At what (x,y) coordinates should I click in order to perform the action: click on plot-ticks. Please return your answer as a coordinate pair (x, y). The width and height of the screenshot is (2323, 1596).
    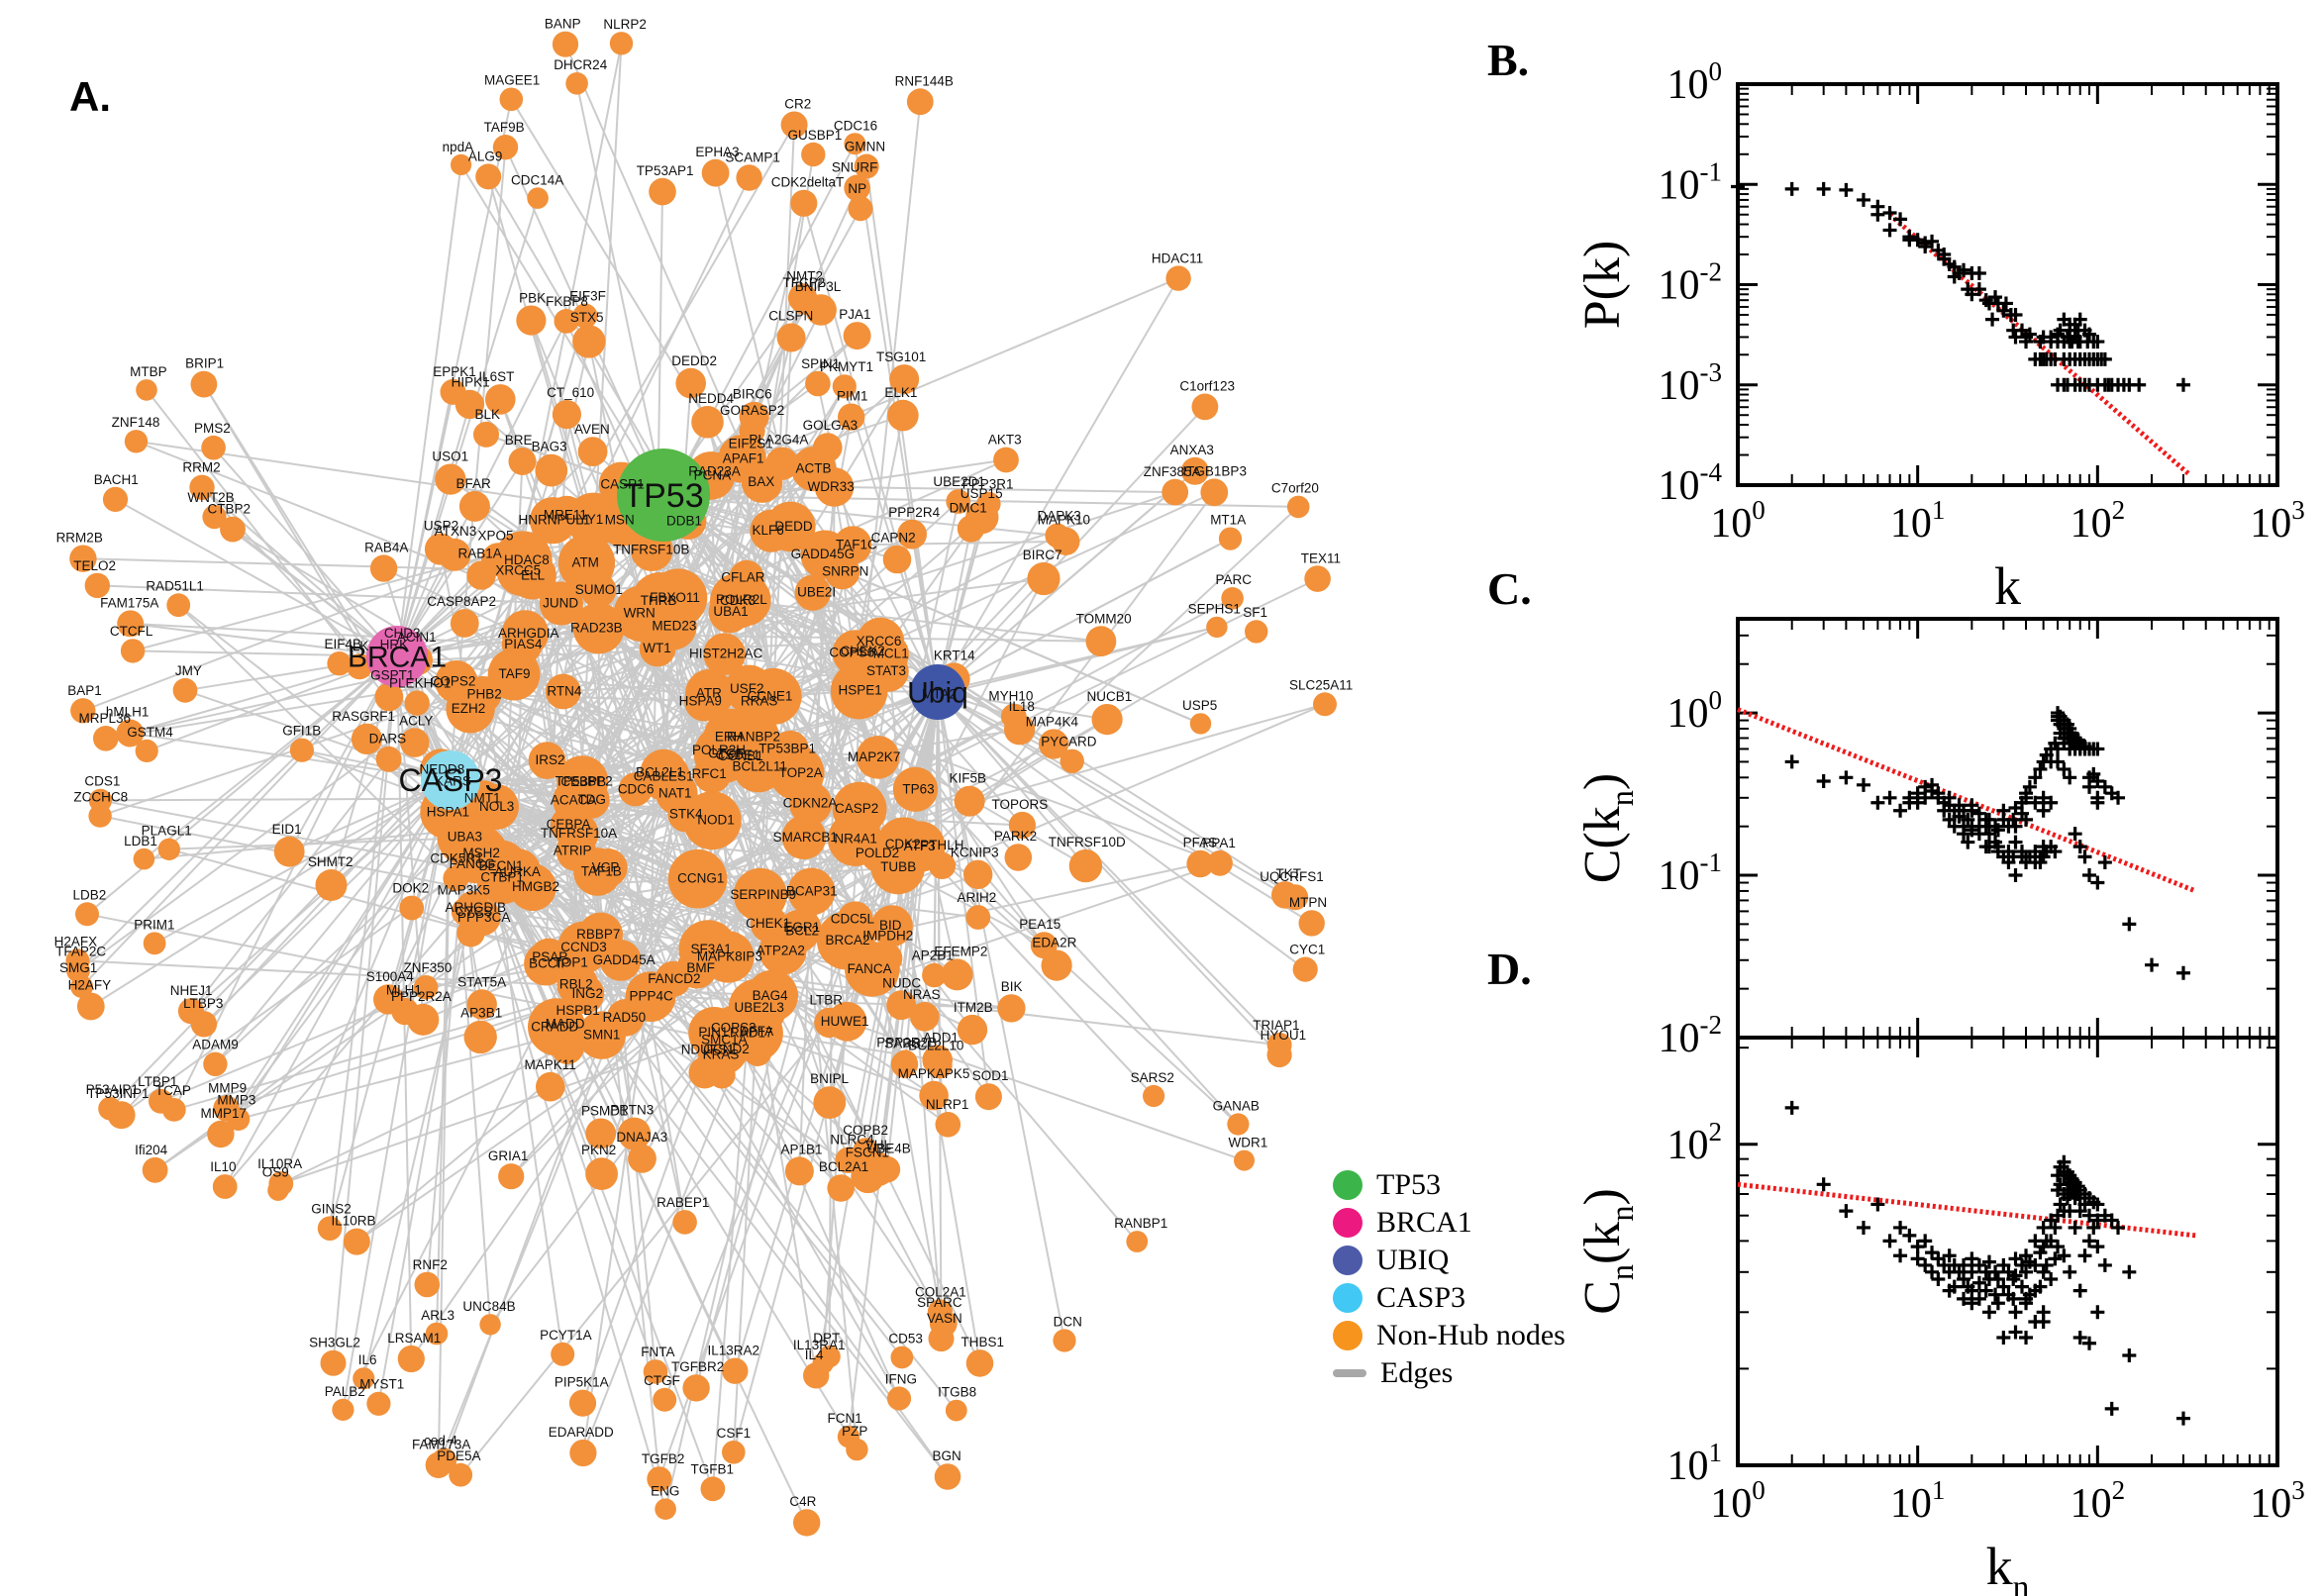
    Looking at the image, I should click on (2007, 1252).